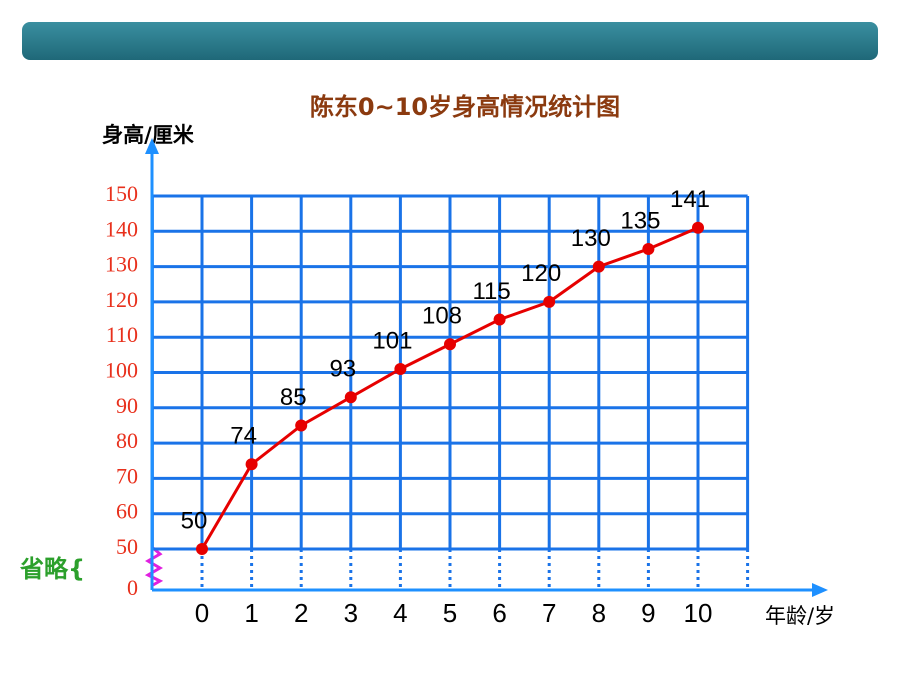  Describe the element at coordinates (648, 613) in the screenshot. I see `x-tick-label: 9` at that location.